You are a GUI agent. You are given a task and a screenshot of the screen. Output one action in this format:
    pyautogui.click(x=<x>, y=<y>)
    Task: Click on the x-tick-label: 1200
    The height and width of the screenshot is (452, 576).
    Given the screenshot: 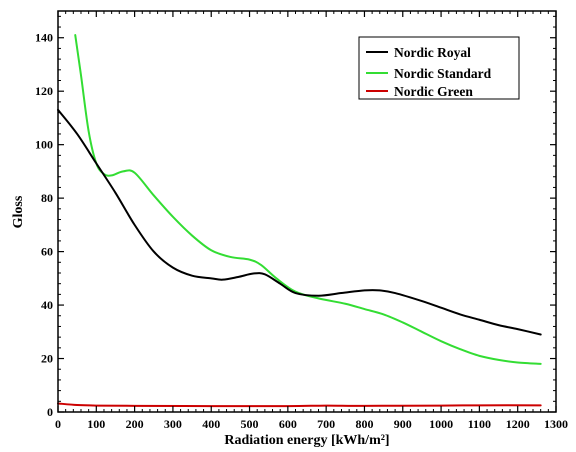 What is the action you would take?
    pyautogui.click(x=518, y=424)
    